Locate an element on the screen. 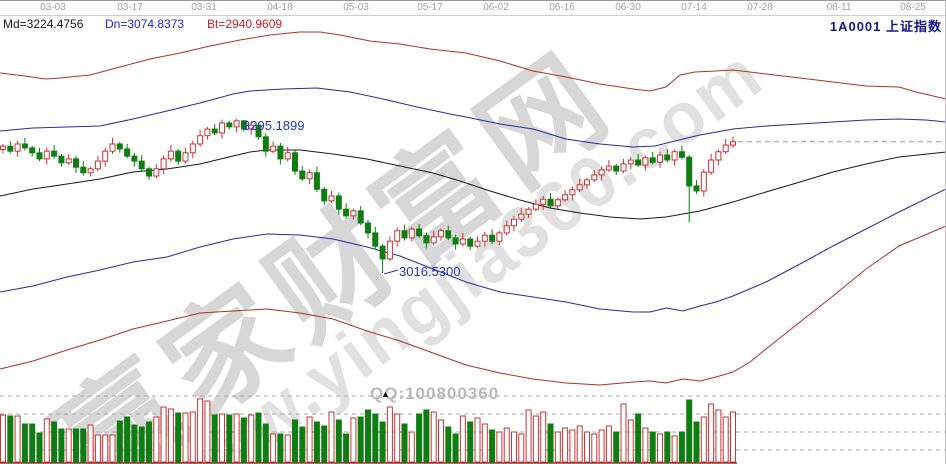 The height and width of the screenshot is (464, 946). date-tick: 08-11 is located at coordinates (839, 7).